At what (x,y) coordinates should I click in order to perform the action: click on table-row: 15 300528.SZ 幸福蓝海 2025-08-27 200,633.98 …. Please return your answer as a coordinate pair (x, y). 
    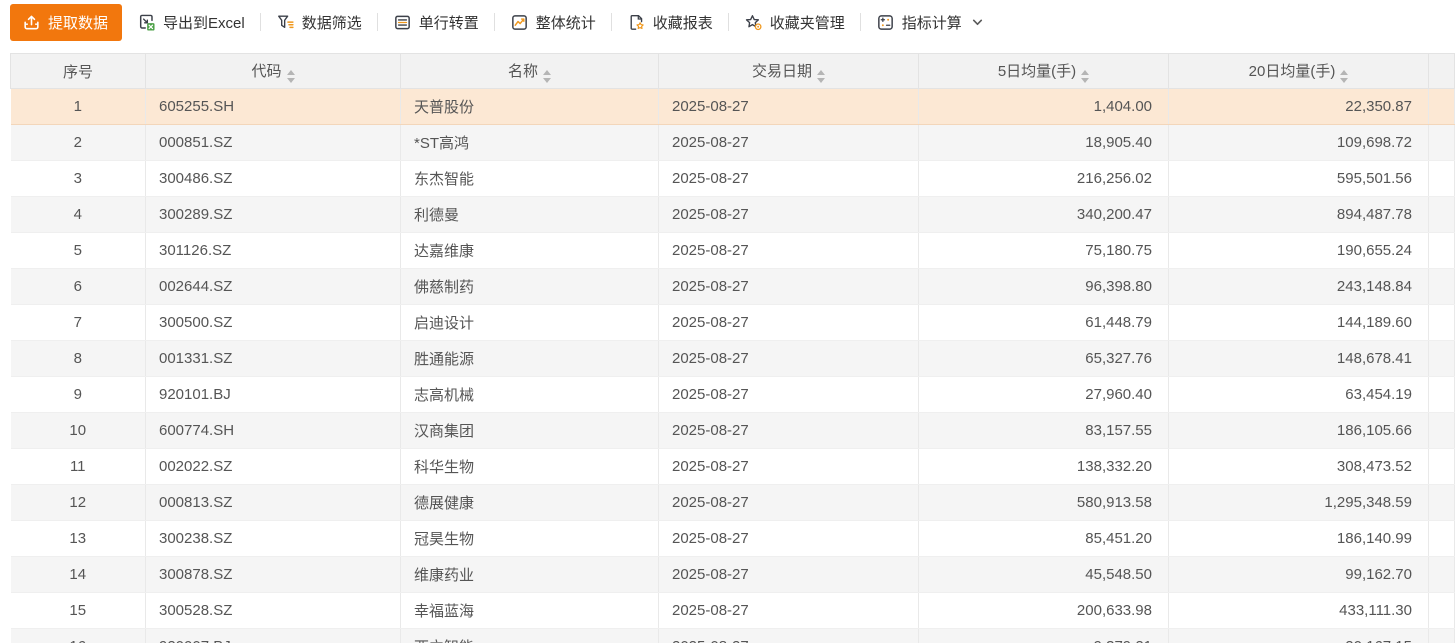
    Looking at the image, I should click on (732, 610).